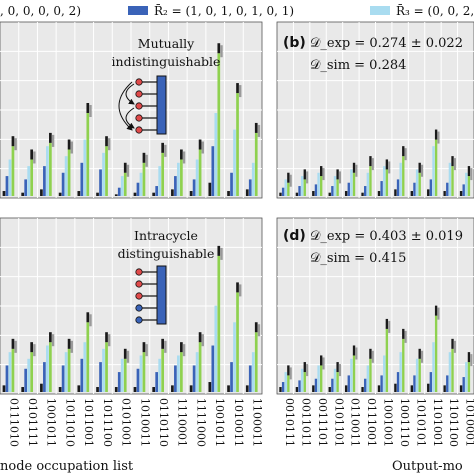 This screenshot has height=474, width=474. I want to click on tick-label-d-4: 0110011, so click(355, 422).